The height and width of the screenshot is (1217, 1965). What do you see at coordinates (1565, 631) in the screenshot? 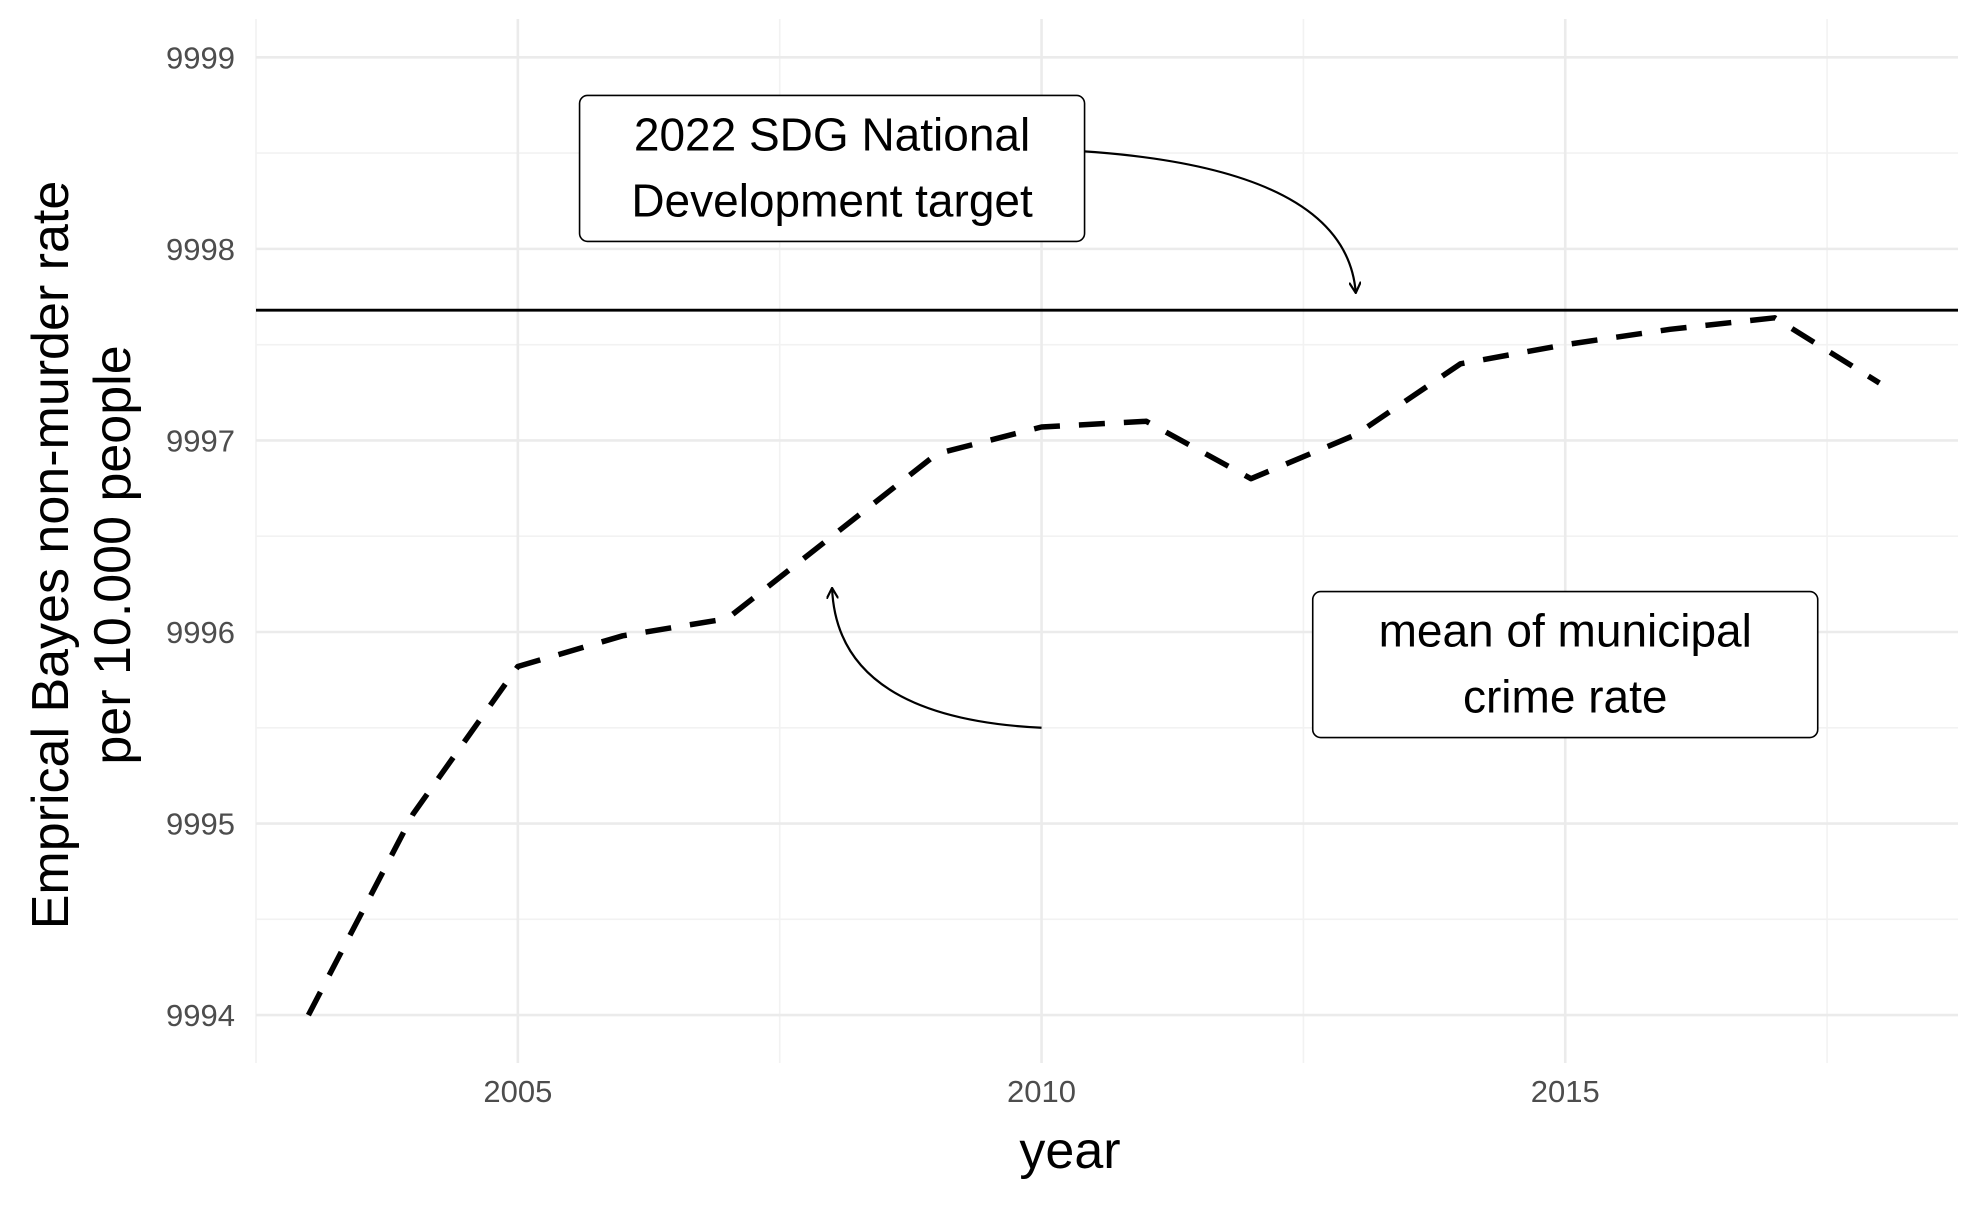
I see `annotation-text: mean of municipal` at bounding box center [1565, 631].